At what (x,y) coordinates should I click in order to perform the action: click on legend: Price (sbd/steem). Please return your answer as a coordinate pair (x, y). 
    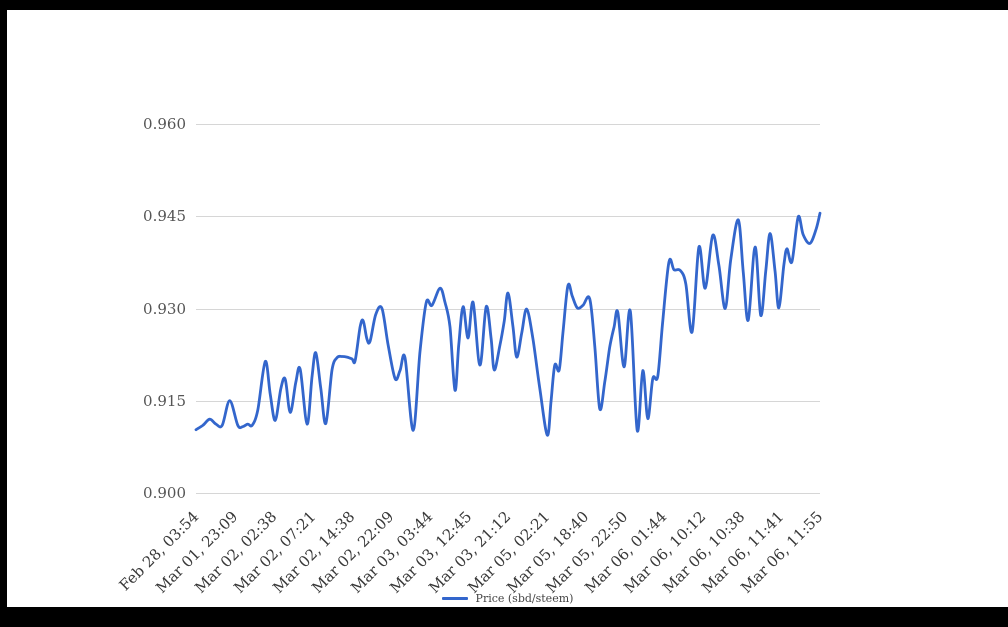
    Looking at the image, I should click on (507, 598).